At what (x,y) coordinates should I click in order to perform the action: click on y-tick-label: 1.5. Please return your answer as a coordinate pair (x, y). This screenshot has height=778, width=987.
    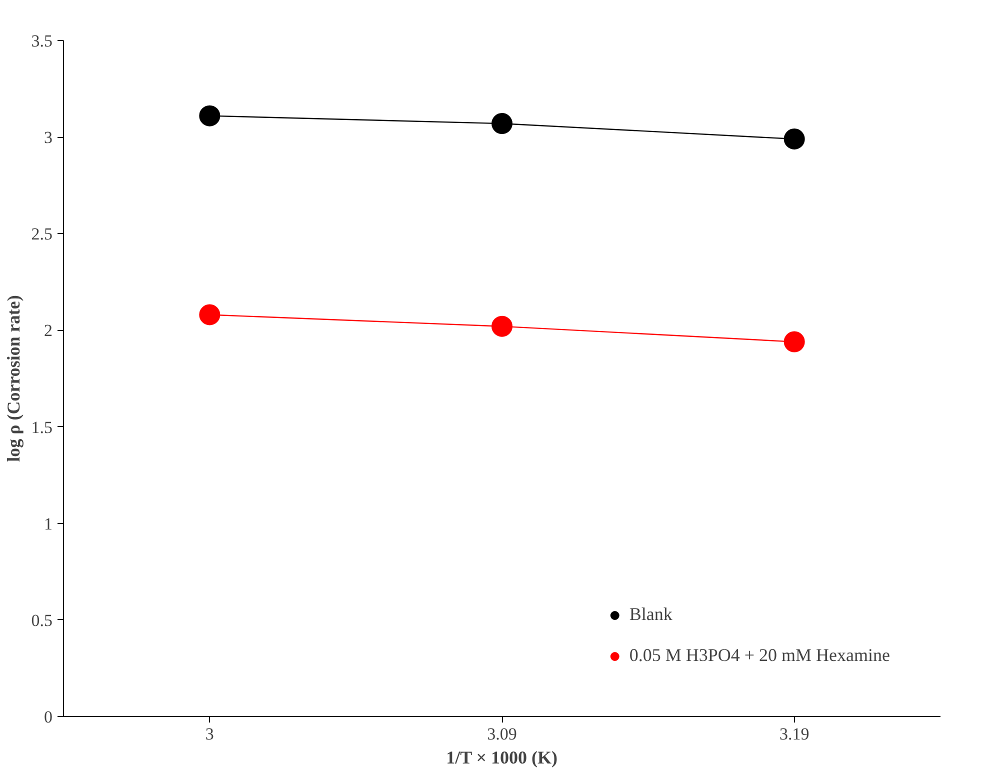
    Looking at the image, I should click on (41, 427).